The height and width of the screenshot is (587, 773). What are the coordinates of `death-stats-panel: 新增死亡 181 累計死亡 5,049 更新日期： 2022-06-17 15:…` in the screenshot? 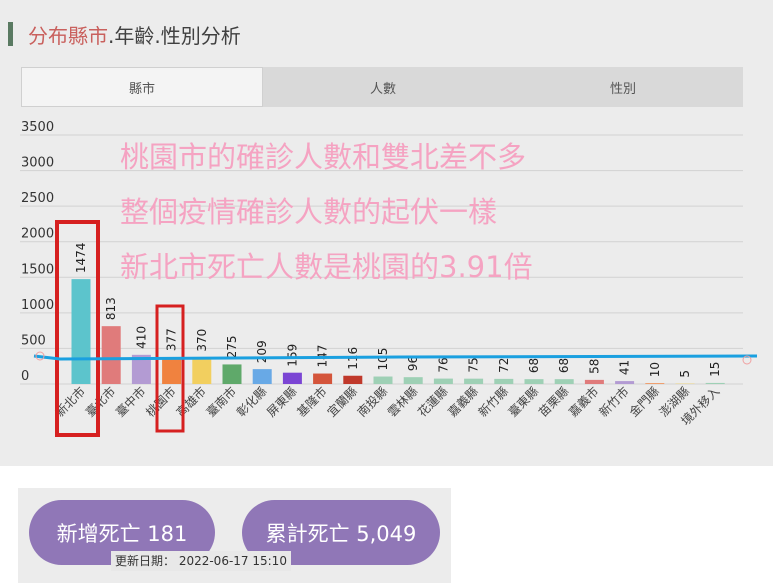 It's located at (234, 535).